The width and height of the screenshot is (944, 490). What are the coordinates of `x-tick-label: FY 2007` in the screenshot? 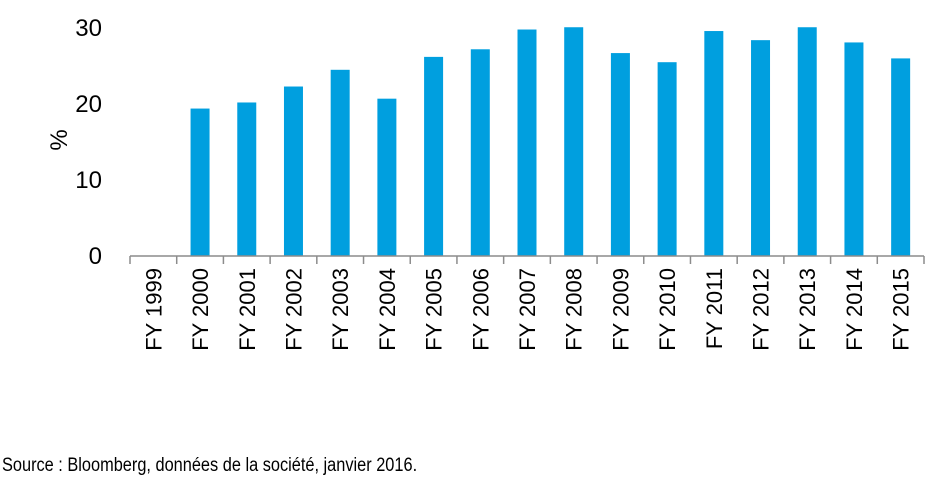 It's located at (527, 309).